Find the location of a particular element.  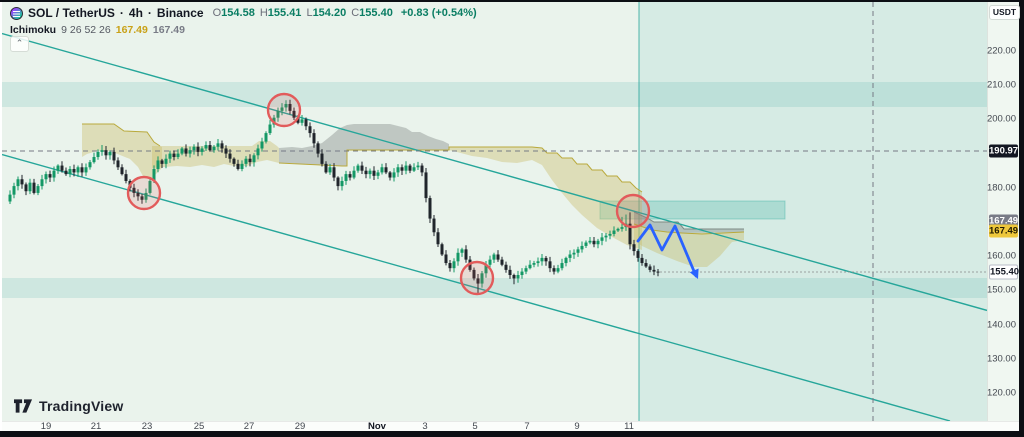

currency-toggle-button: USDT is located at coordinates (1004, 12).